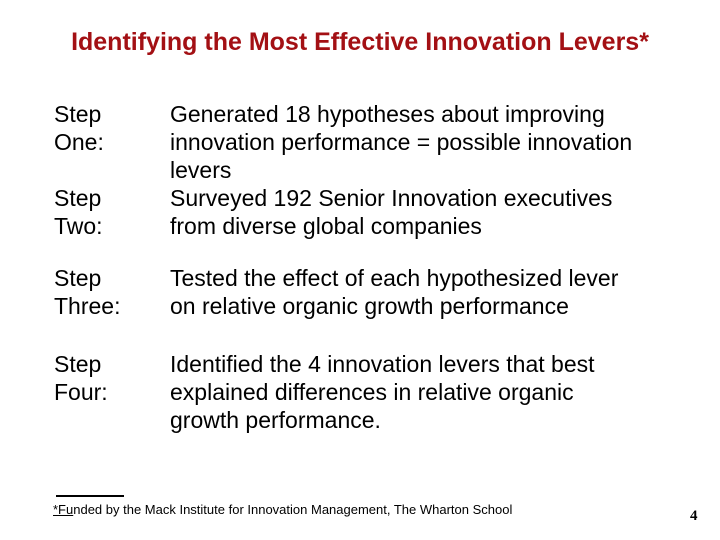 Image resolution: width=720 pixels, height=540 pixels. I want to click on step-one-desc-line-1: Generated 18 hypotheses about improving, so click(387, 114).